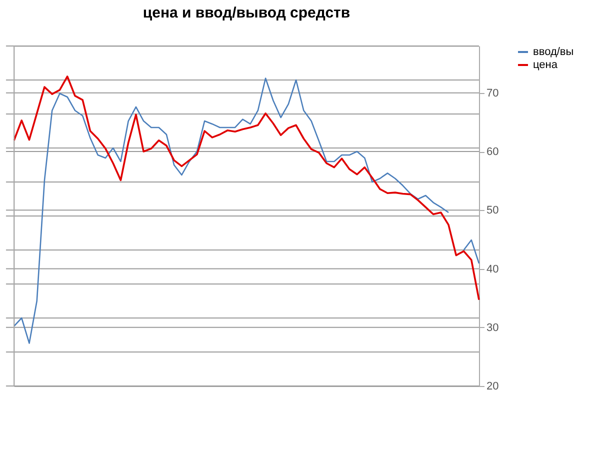 This screenshot has height=450, width=600. What do you see at coordinates (492, 93) in the screenshot?
I see `y-tick-label: 70` at bounding box center [492, 93].